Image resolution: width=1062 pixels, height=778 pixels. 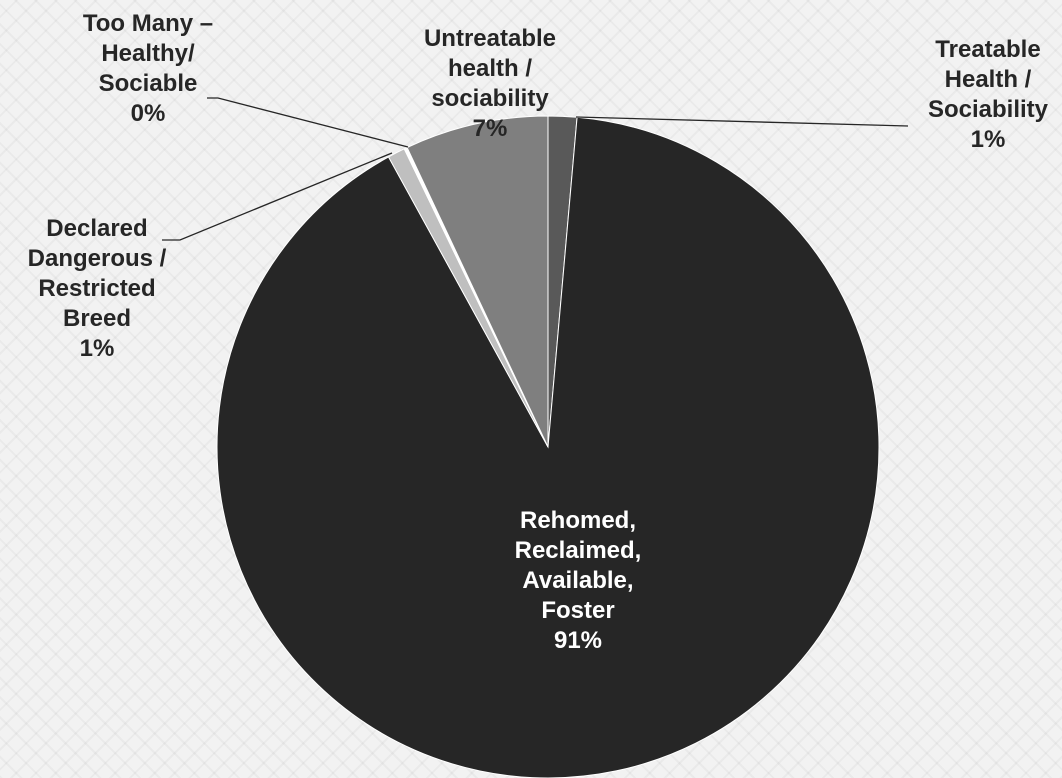 I want to click on slice-name-line: Available,, so click(x=577, y=580).